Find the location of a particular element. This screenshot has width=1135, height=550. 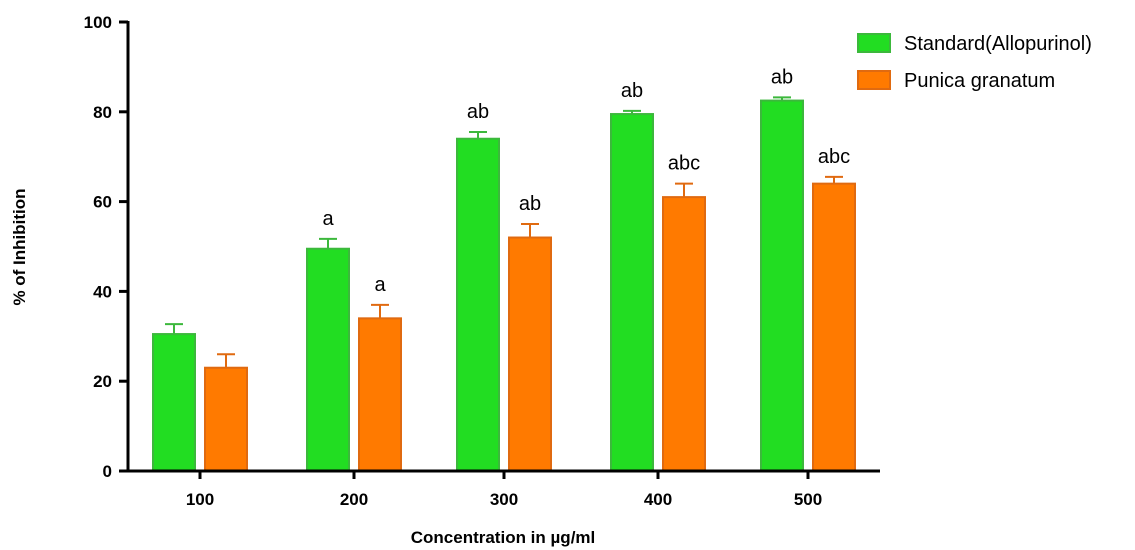

legend: Standard(Allopurinol) Punica granatum is located at coordinates (974, 62).